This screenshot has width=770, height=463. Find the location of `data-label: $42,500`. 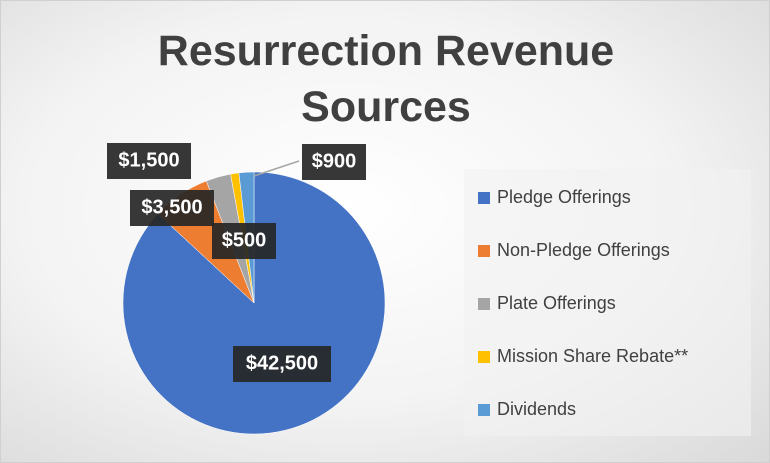

data-label: $42,500 is located at coordinates (282, 363).